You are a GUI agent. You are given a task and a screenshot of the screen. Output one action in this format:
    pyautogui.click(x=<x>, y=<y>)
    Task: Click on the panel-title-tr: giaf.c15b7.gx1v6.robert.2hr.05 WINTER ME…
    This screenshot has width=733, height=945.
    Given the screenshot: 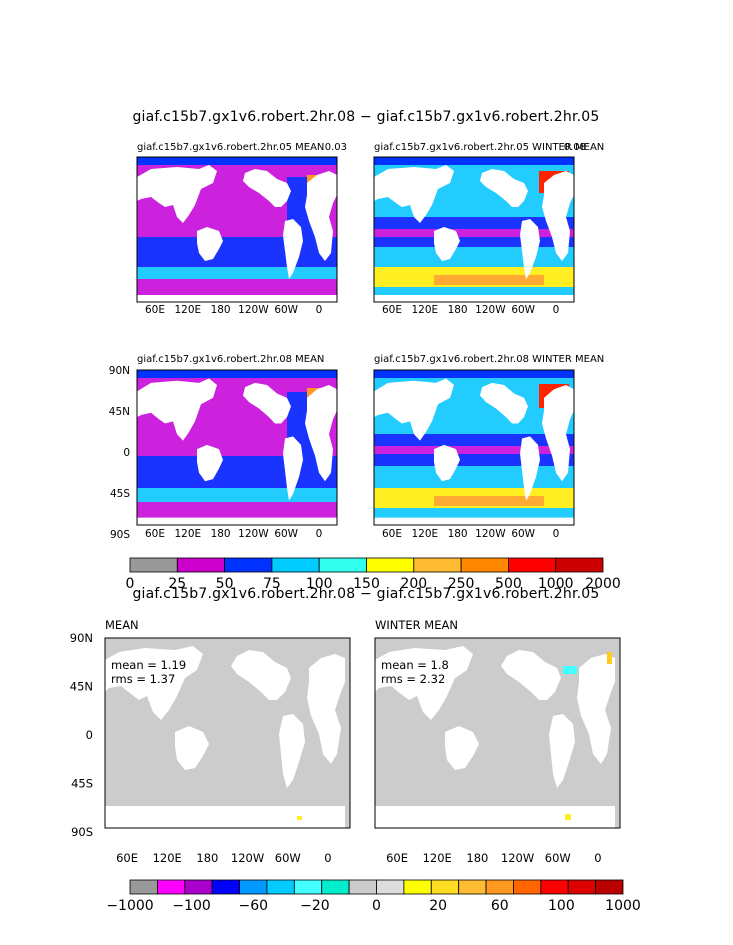 What is the action you would take?
    pyautogui.click(x=489, y=147)
    